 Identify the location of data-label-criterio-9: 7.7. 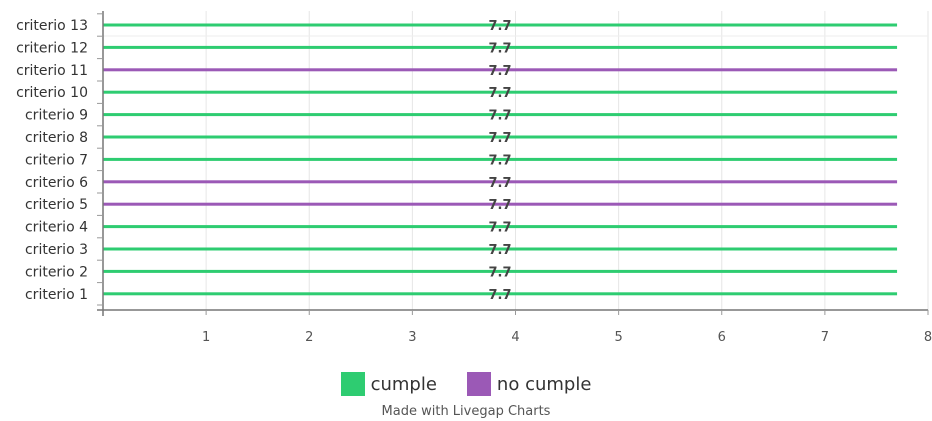
(499, 116).